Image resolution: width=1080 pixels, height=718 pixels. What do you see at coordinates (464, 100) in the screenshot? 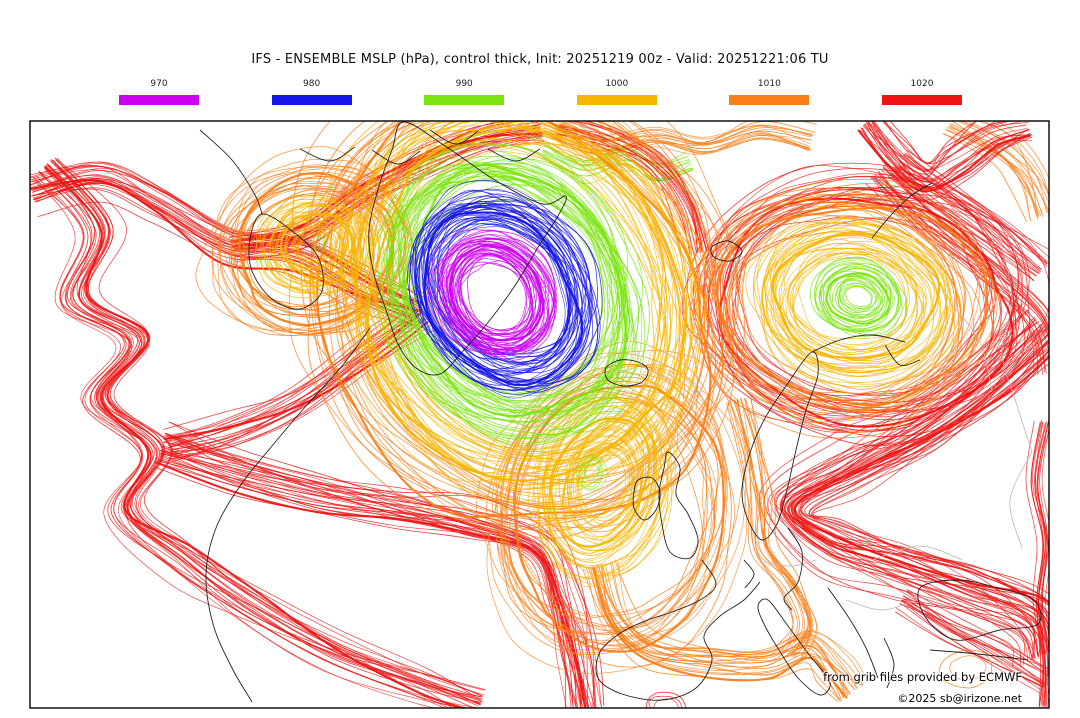
I see `legend-swatch` at bounding box center [464, 100].